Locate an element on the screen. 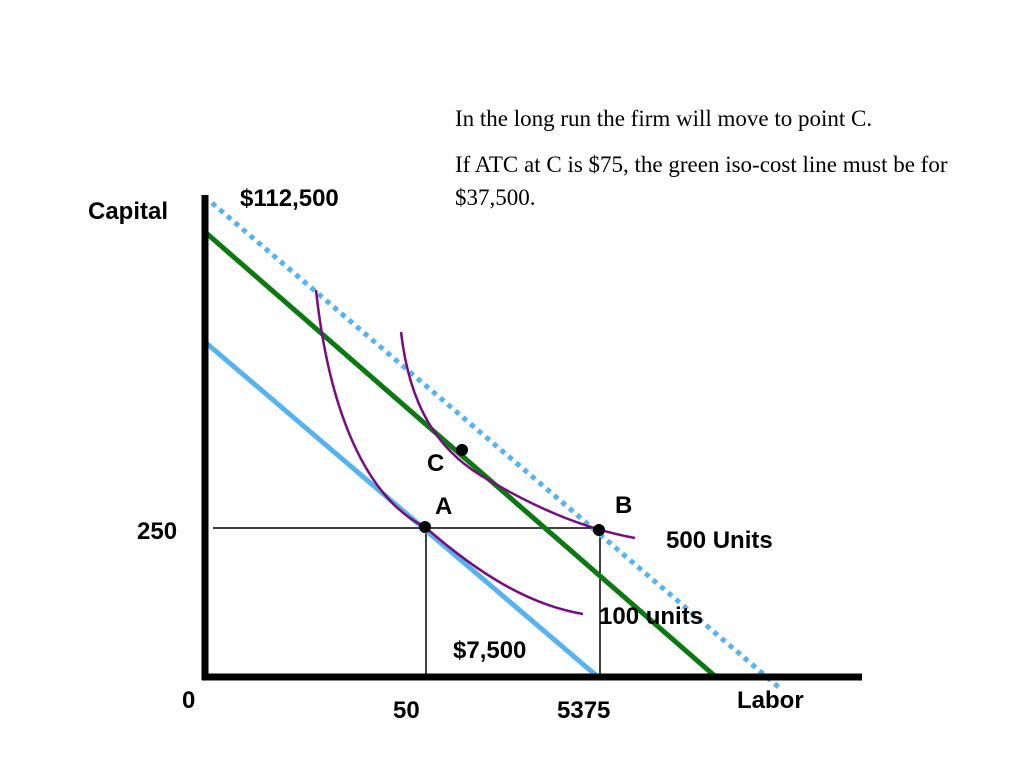 This screenshot has height=768, width=1024. point-b is located at coordinates (599, 530).